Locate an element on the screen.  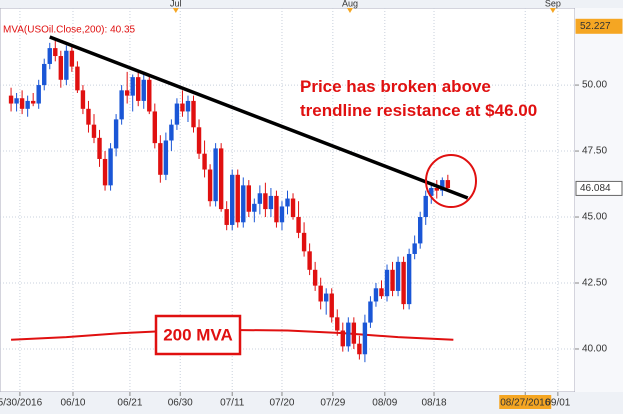
y-tick-label: 50.00 is located at coordinates (594, 85).